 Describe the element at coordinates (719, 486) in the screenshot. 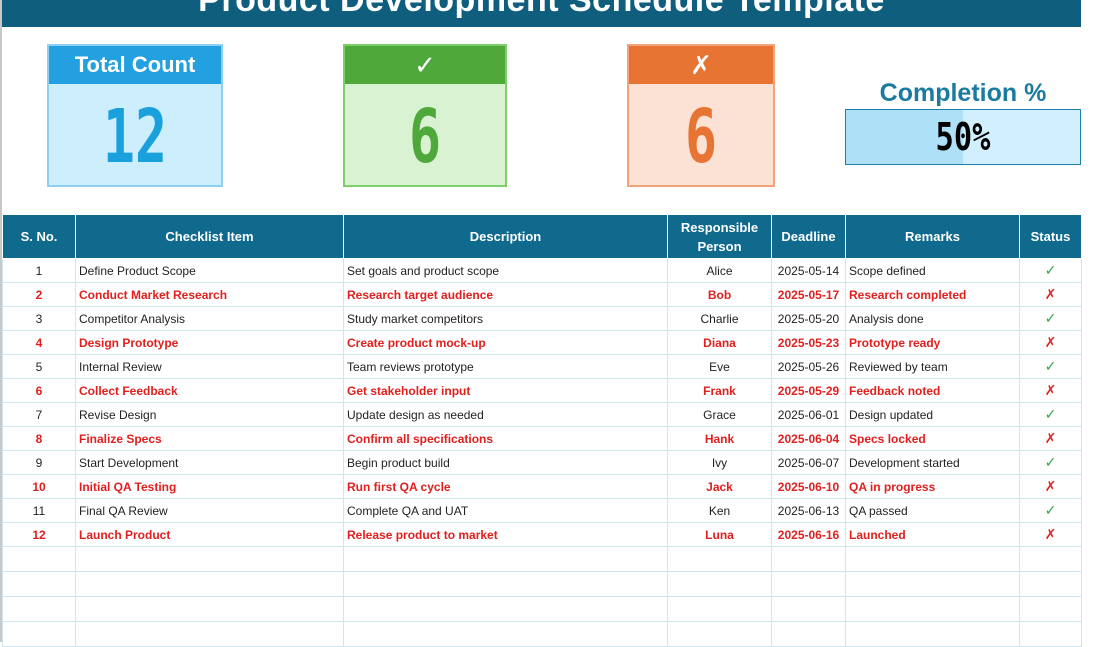

I see `cell-responsible-person: Jack` at that location.